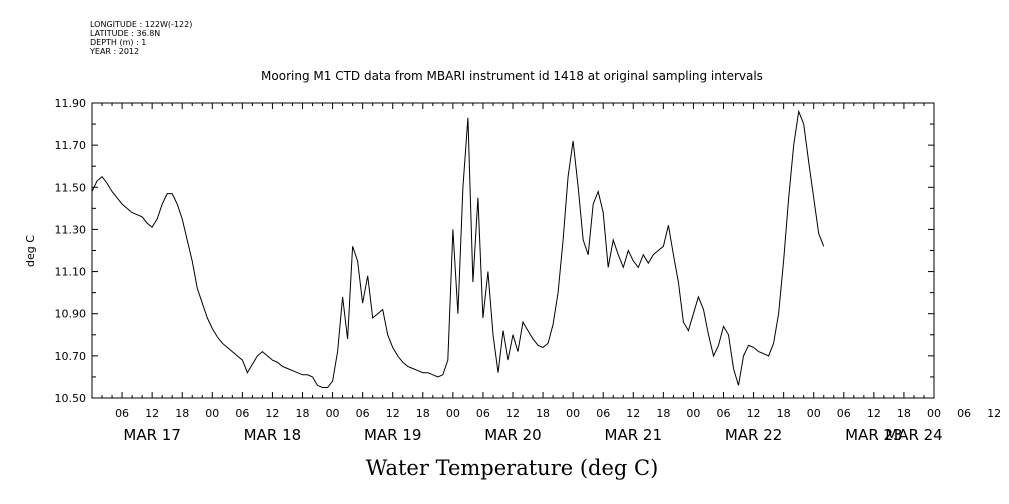 The width and height of the screenshot is (1009, 504). What do you see at coordinates (71, 398) in the screenshot?
I see `y-tick-label: 10.50` at bounding box center [71, 398].